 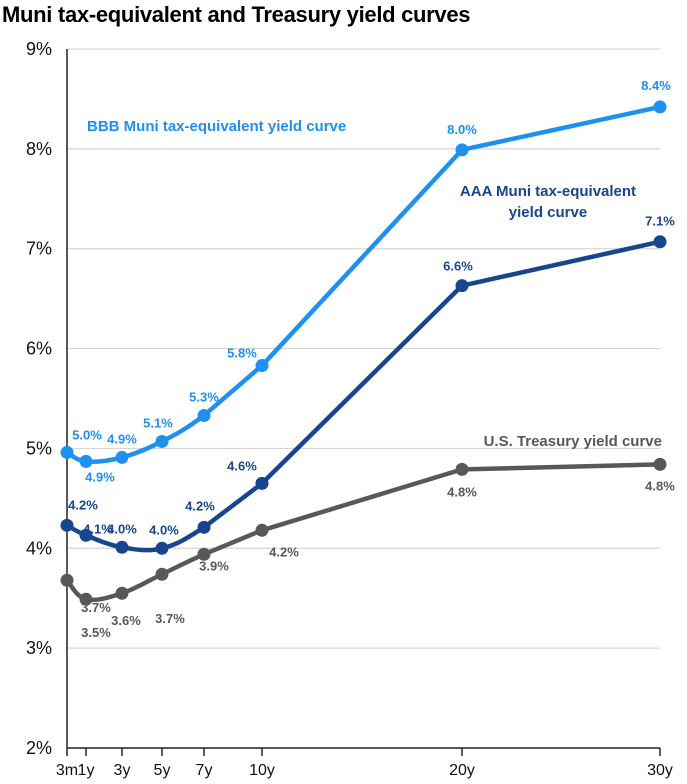 I want to click on data-label: 6.6%, so click(x=458, y=266).